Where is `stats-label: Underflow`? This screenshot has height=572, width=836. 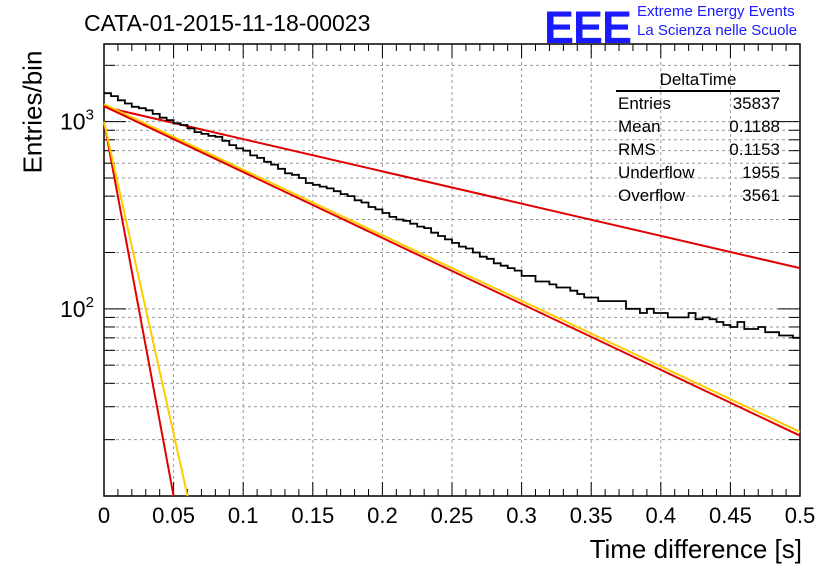
stats-label: Underflow is located at coordinates (656, 172).